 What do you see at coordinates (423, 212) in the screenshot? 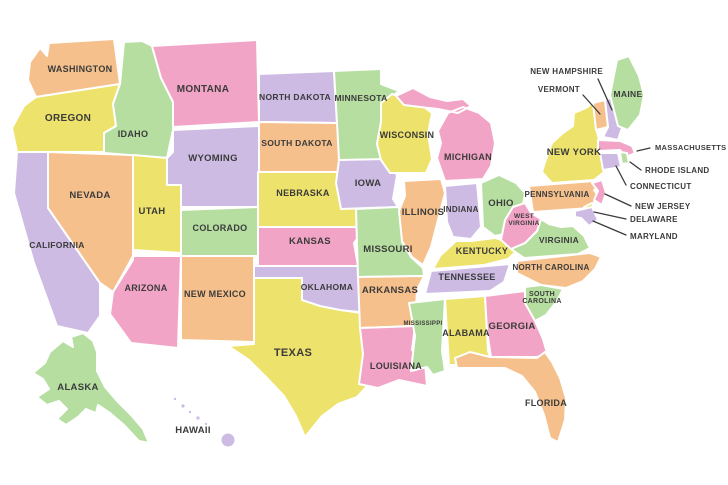
I see `state-label-il: ILLINOIS` at bounding box center [423, 212].